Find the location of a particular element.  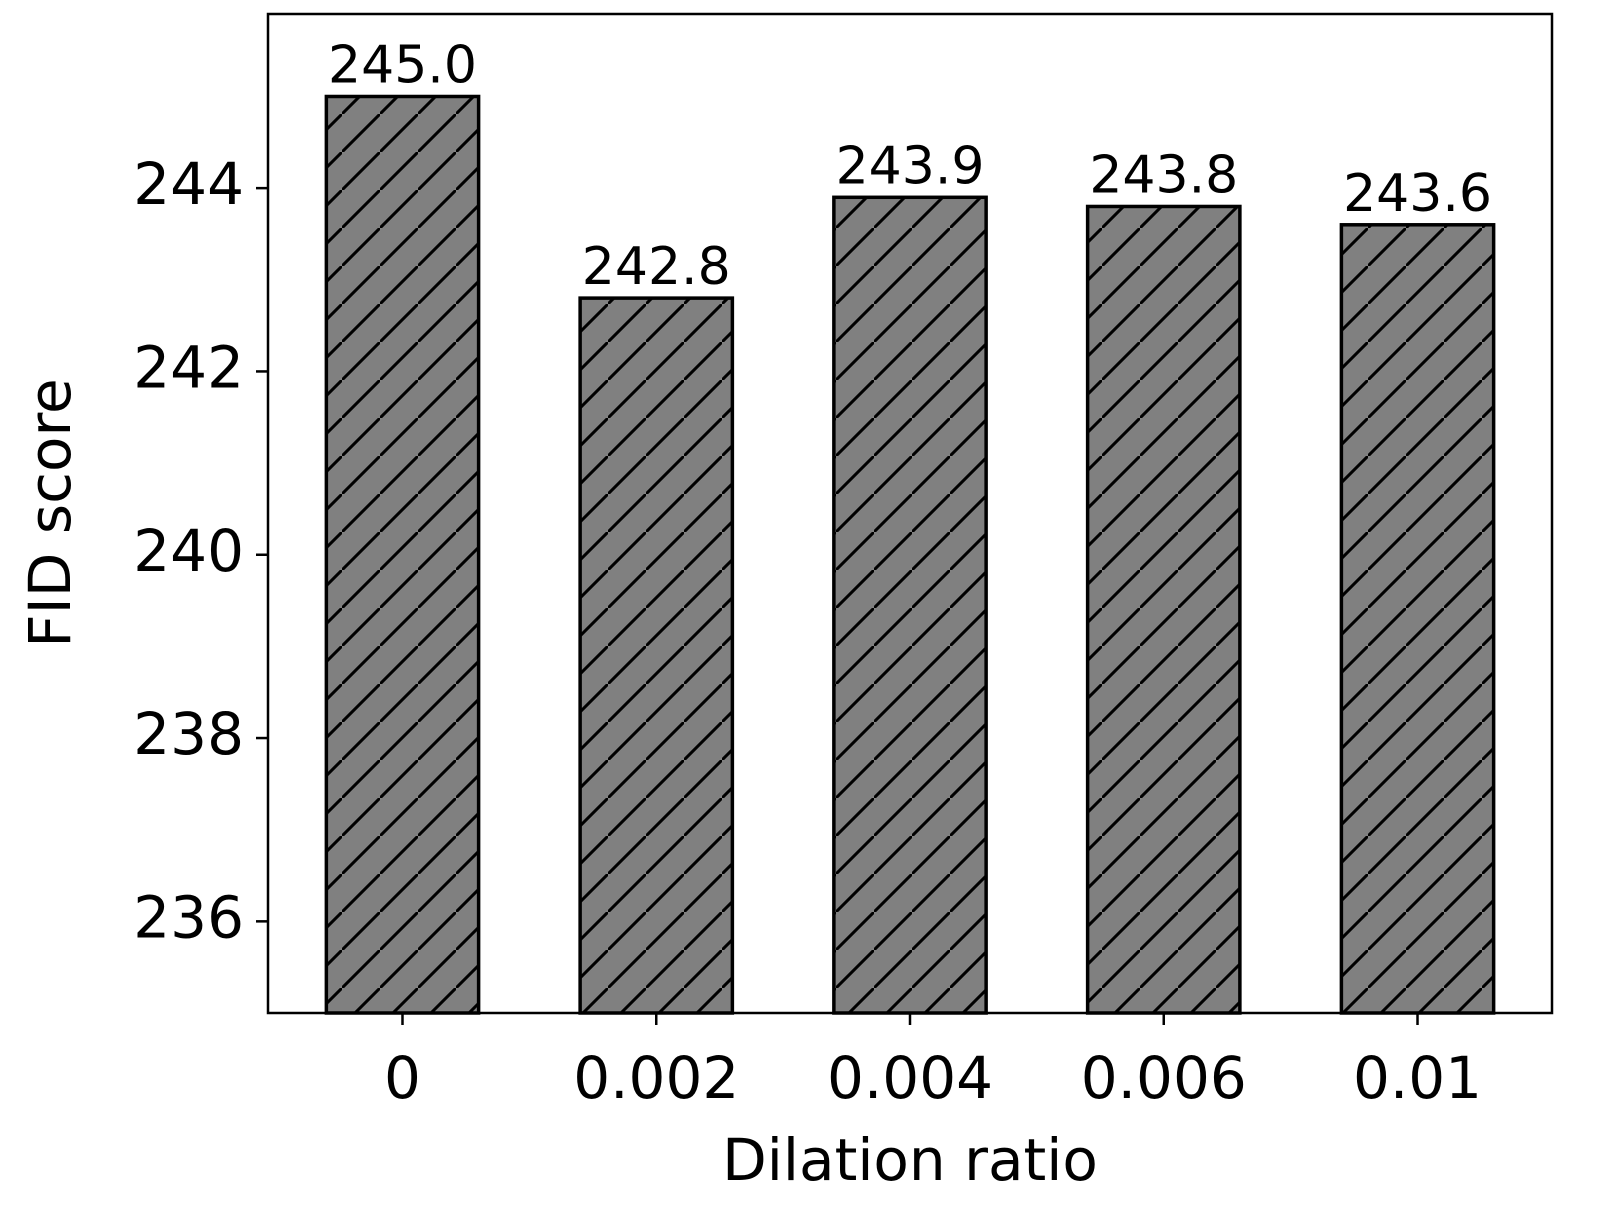

value-label: 245.0 is located at coordinates (402, 65).